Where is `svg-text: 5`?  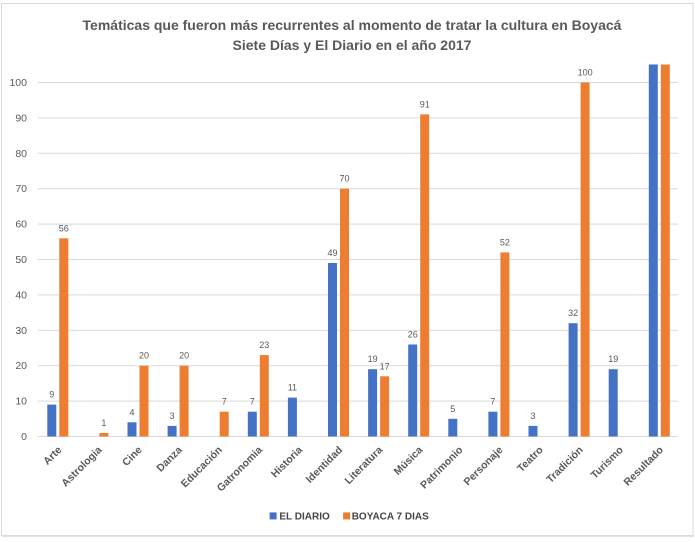
svg-text: 5 is located at coordinates (452, 409).